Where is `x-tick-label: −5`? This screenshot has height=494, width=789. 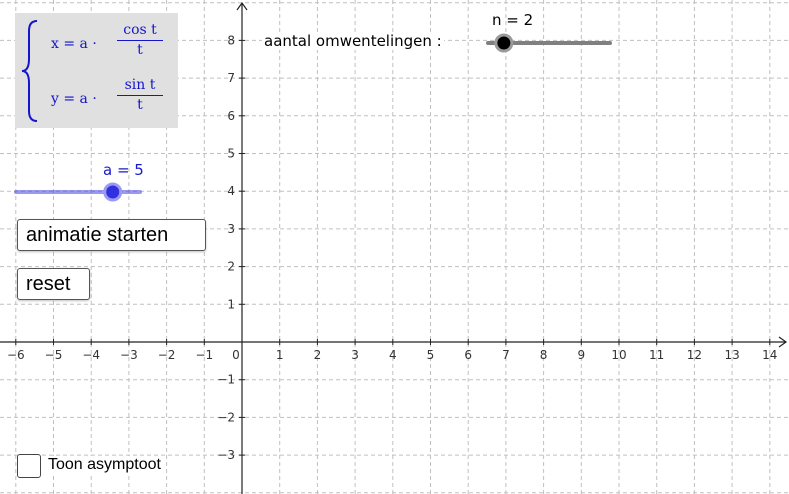
x-tick-label: −5 is located at coordinates (54, 355).